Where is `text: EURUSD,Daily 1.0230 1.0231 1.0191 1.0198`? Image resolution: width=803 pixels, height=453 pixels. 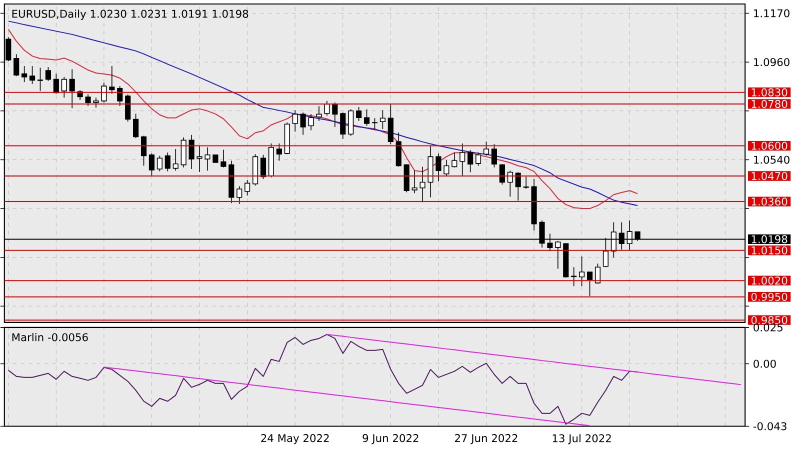
text: EURUSD,Daily 1.0230 1.0231 1.0191 1.0198 is located at coordinates (130, 14).